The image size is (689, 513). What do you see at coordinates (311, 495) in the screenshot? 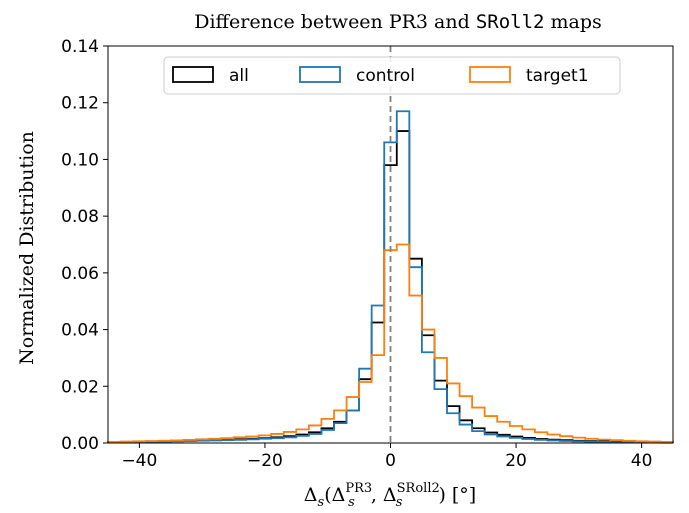
I see `xlabel-delta: Δ` at bounding box center [311, 495].